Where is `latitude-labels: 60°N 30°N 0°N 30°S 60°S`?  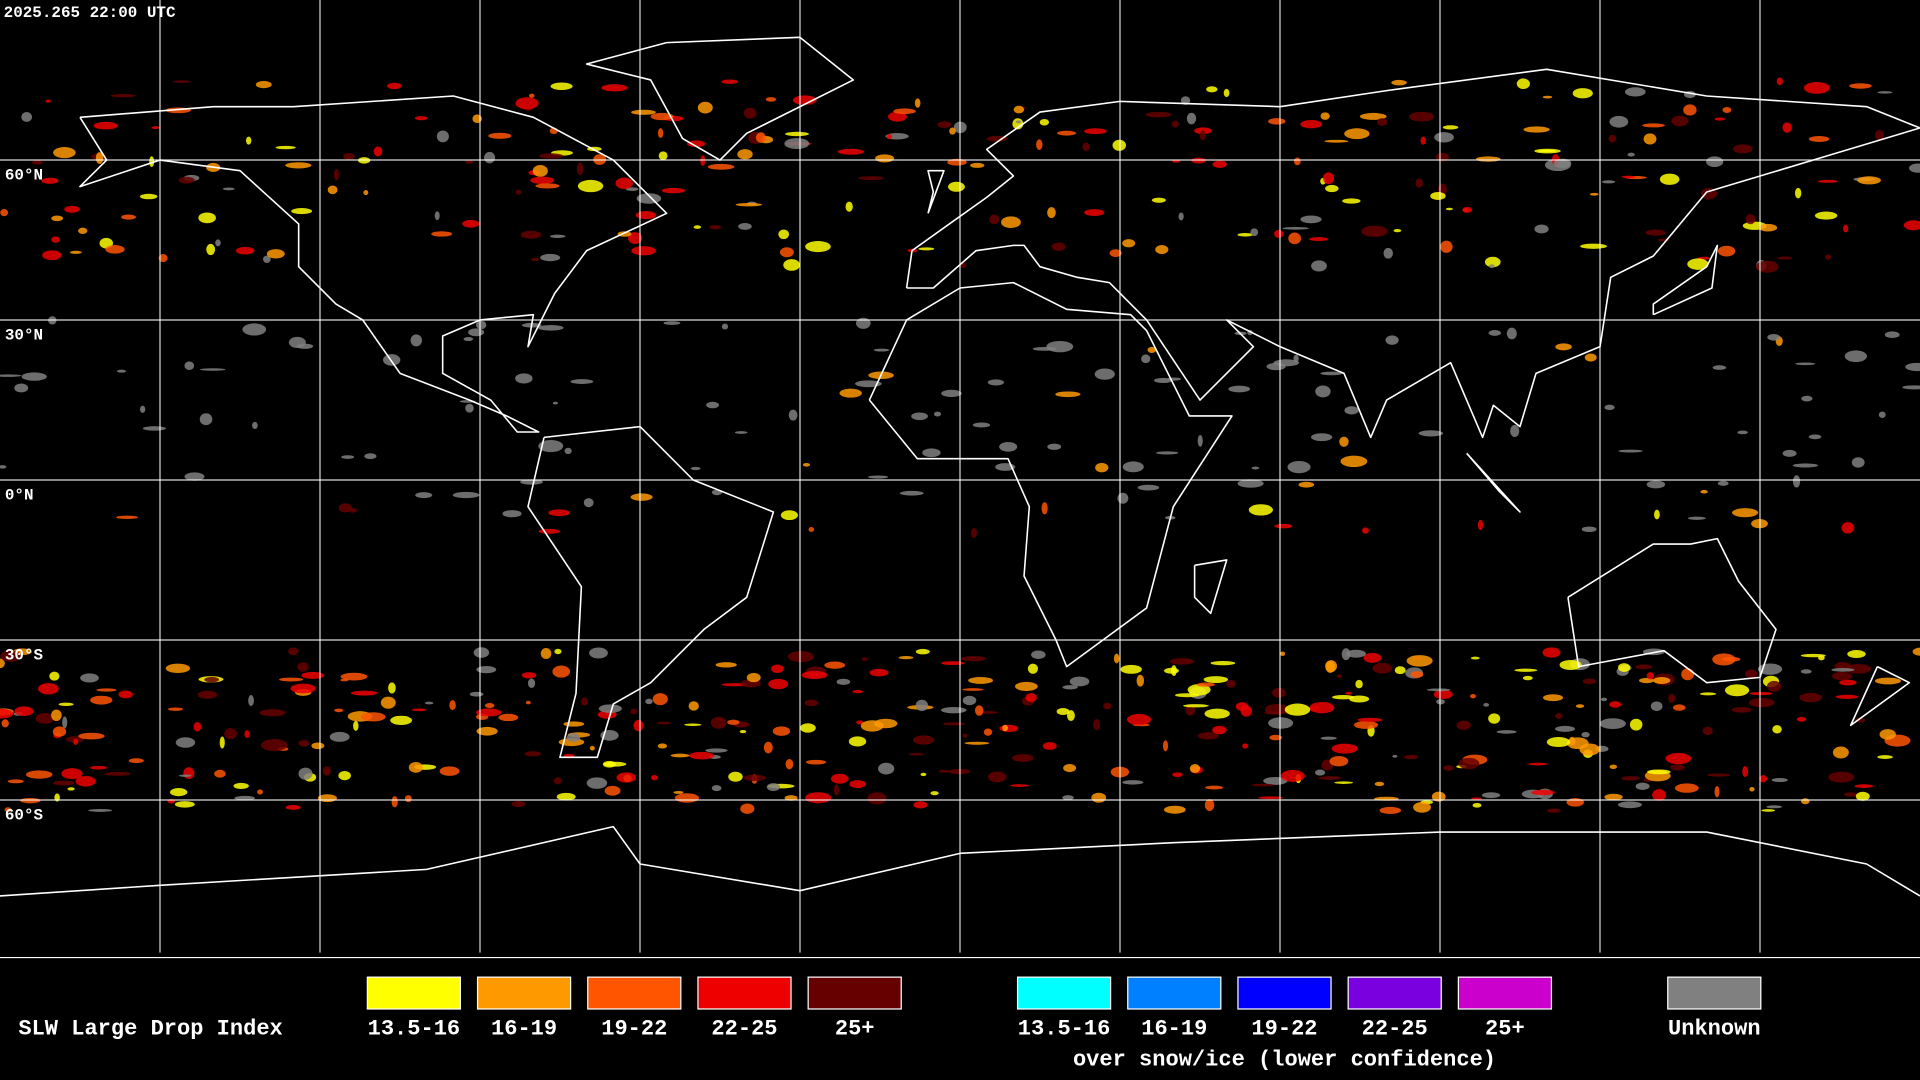 latitude-labels: 60°N 30°N 0°N 30°S 60°S is located at coordinates (24, 496).